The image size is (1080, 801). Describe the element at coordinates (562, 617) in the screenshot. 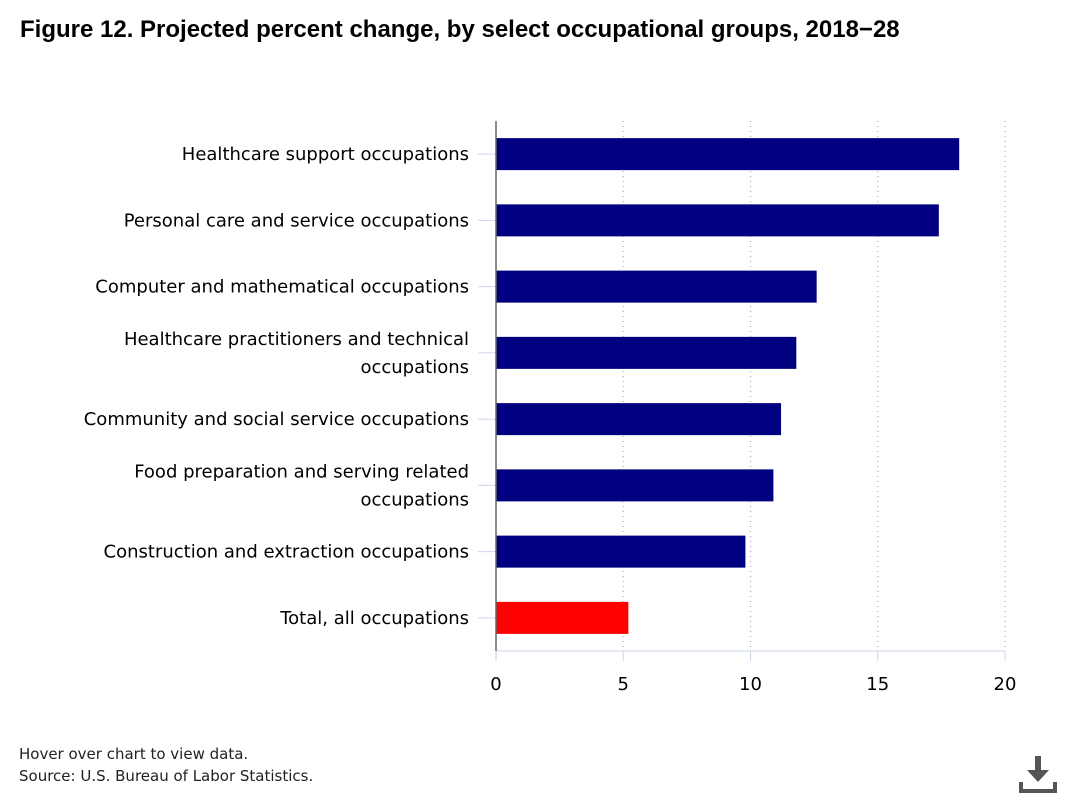

I see `bar: Total, all occupations: 5.2` at that location.